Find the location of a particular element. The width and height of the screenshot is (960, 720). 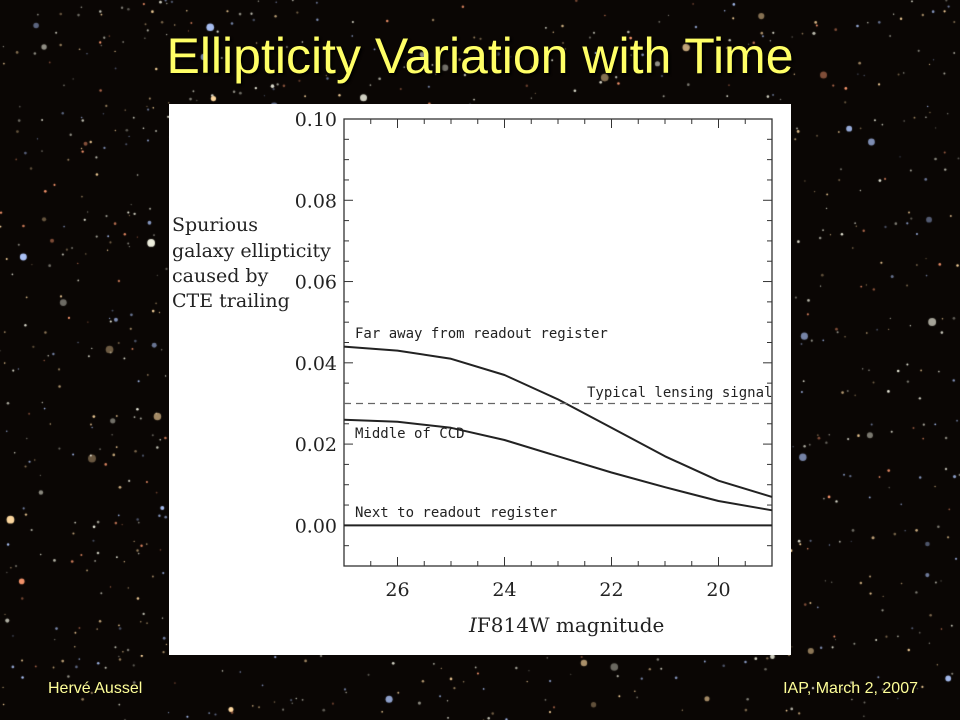

x-tick-label: 22 is located at coordinates (611, 590).